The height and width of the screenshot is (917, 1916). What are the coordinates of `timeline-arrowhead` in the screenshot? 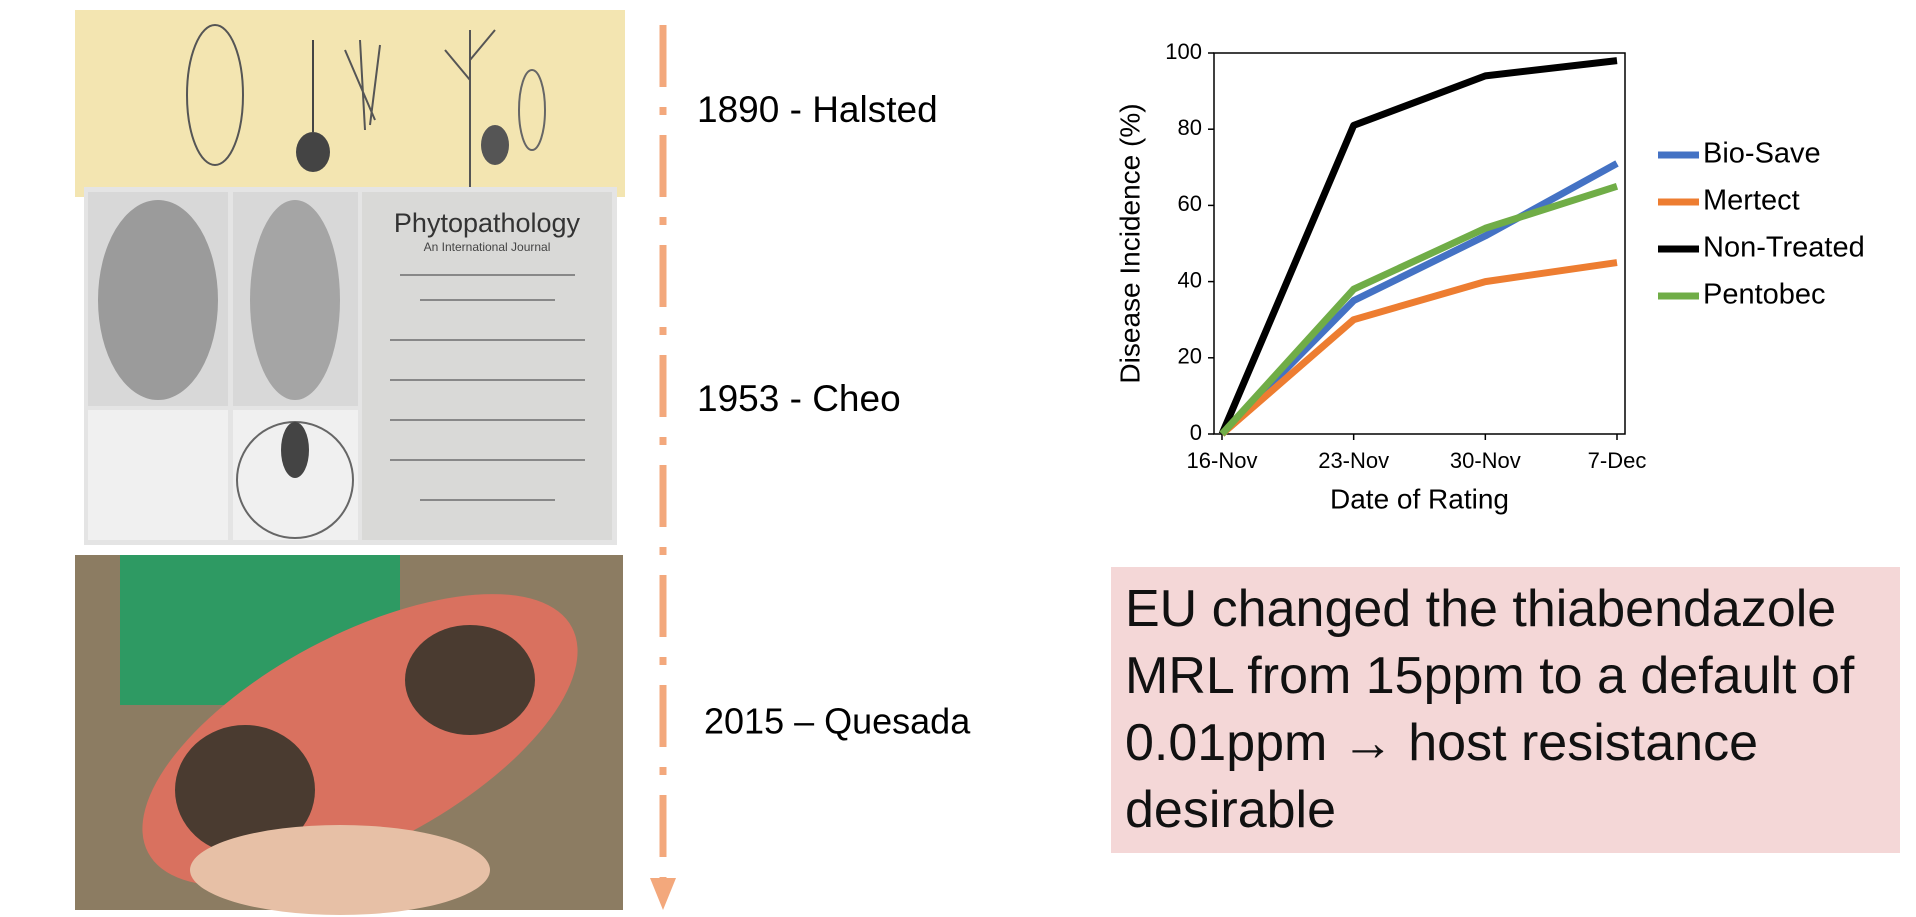 It's located at (663, 894).